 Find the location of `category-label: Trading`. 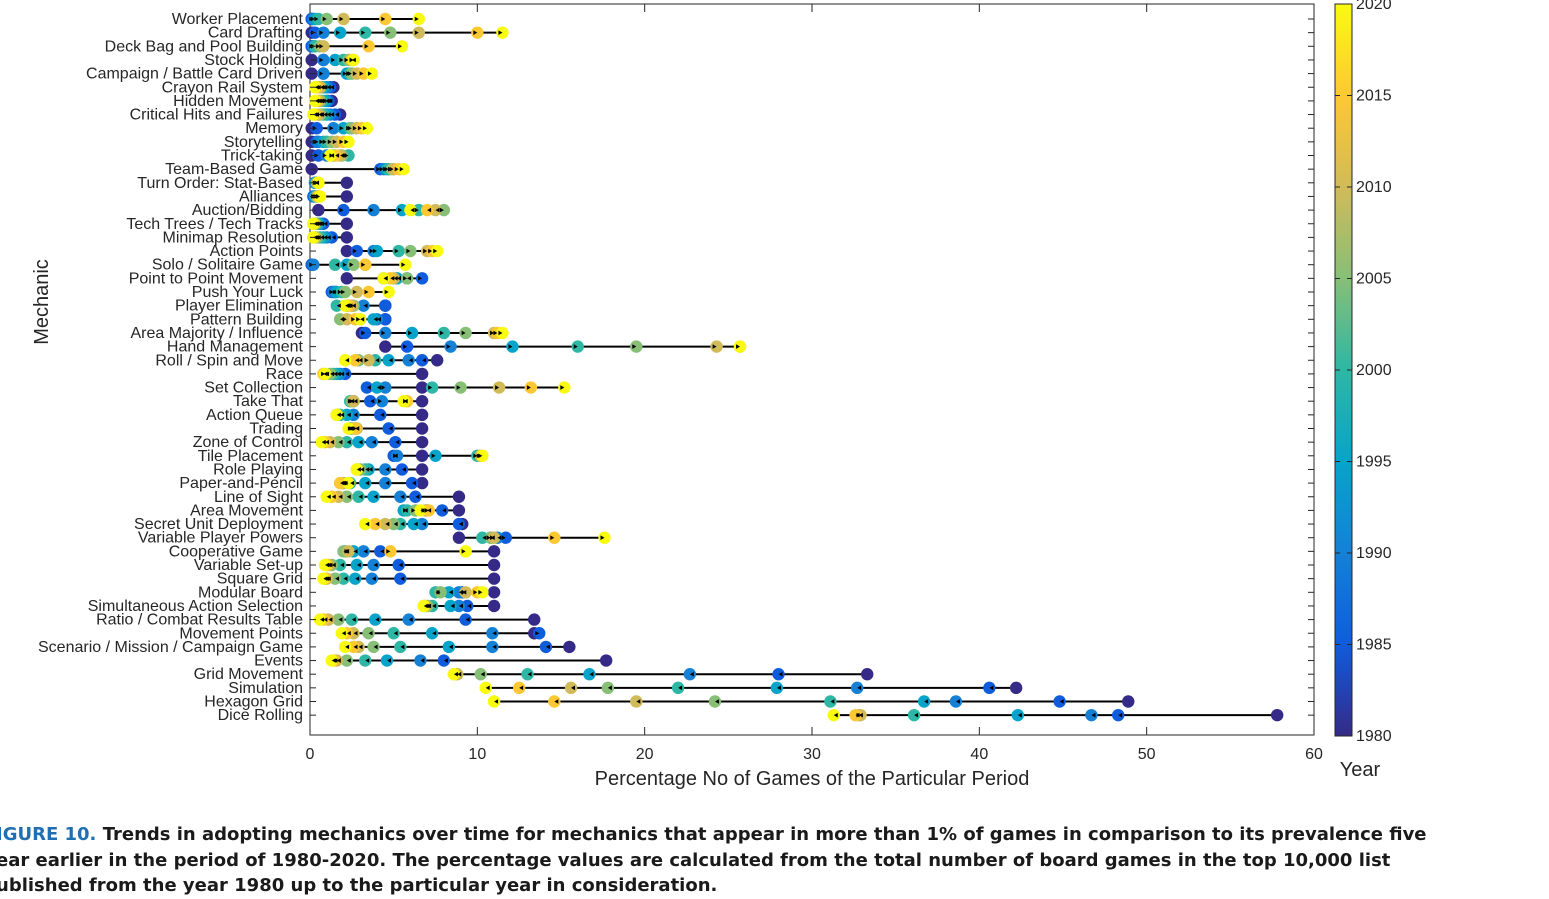

category-label: Trading is located at coordinates (276, 429).